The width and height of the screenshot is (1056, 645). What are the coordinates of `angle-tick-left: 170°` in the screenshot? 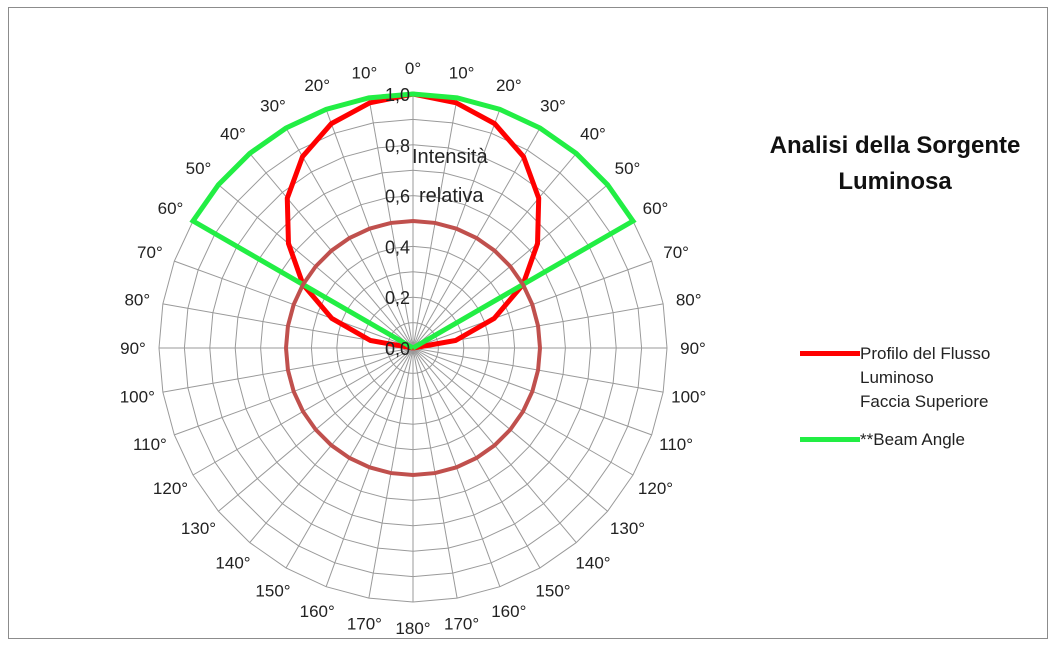 It's located at (364, 624).